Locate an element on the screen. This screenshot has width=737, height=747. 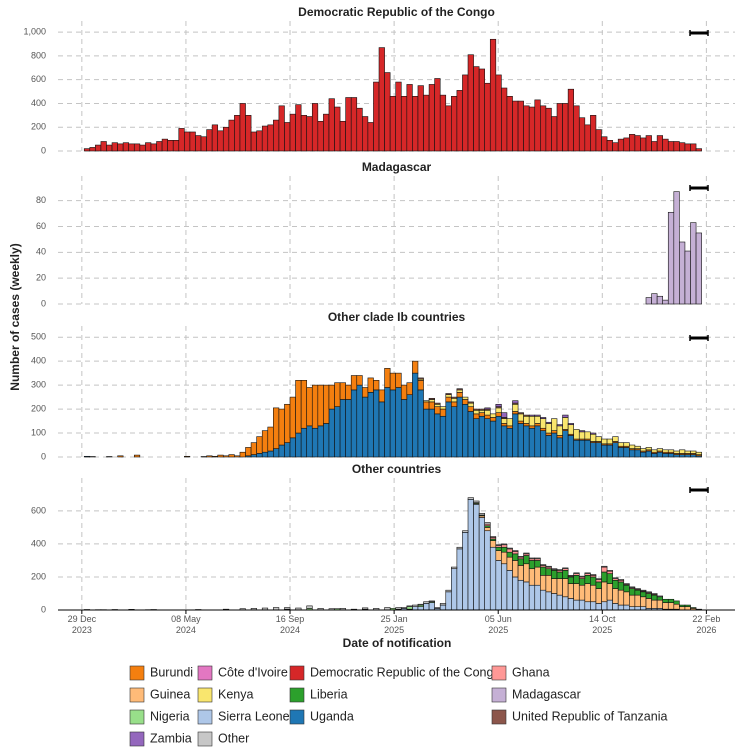
legend-label: Nigeria is located at coordinates (170, 716).